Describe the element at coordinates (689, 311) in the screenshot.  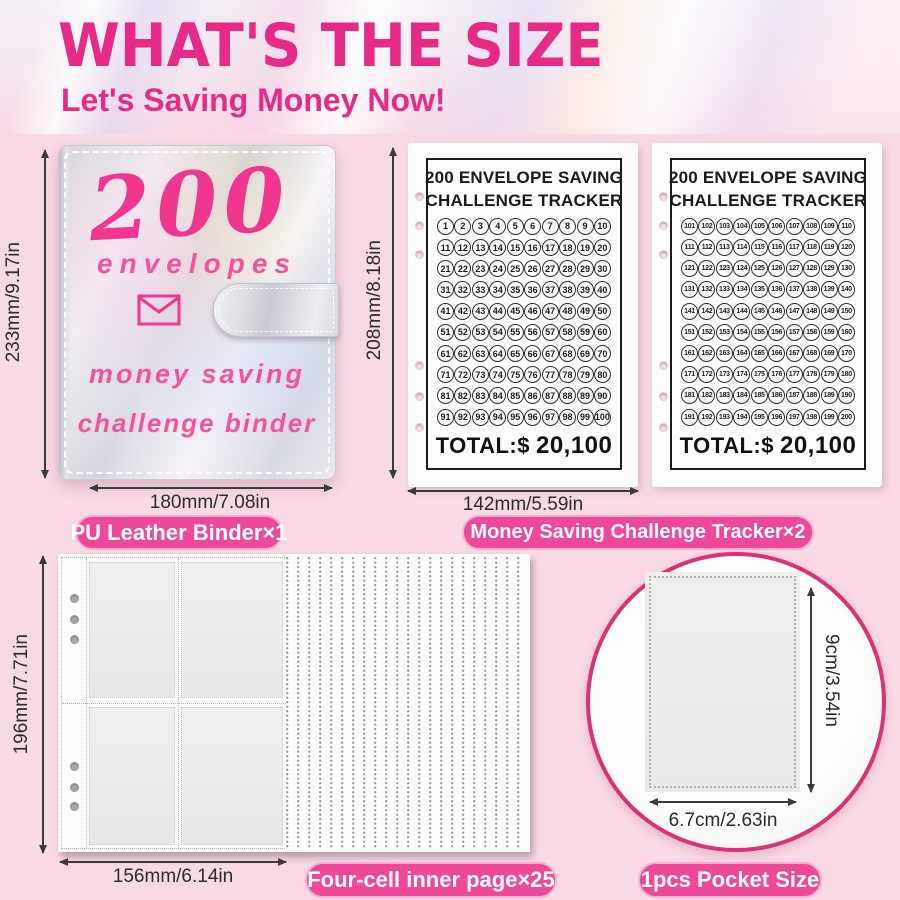
I see `tracker-number: 141` at that location.